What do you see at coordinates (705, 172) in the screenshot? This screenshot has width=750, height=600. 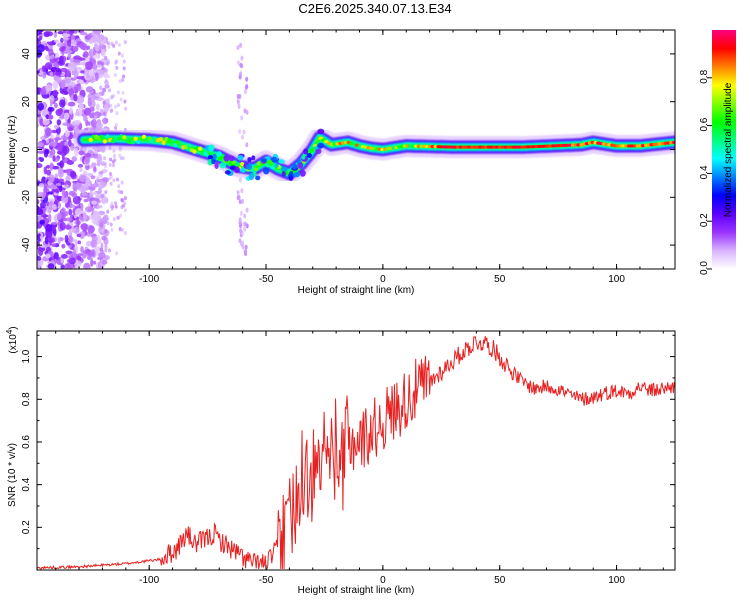 I see `colorbar-ticks: 0.0 0.2 0.4 0.6 0.8` at bounding box center [705, 172].